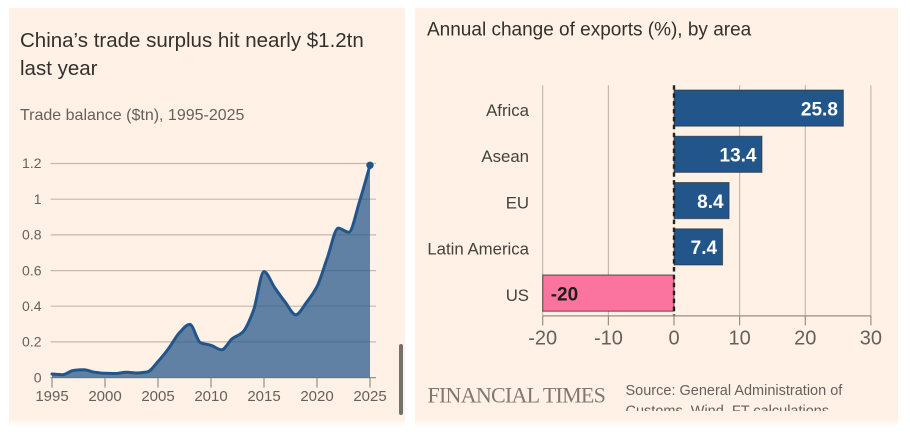  What do you see at coordinates (32, 342) in the screenshot?
I see `svg-text: 0.2` at bounding box center [32, 342].